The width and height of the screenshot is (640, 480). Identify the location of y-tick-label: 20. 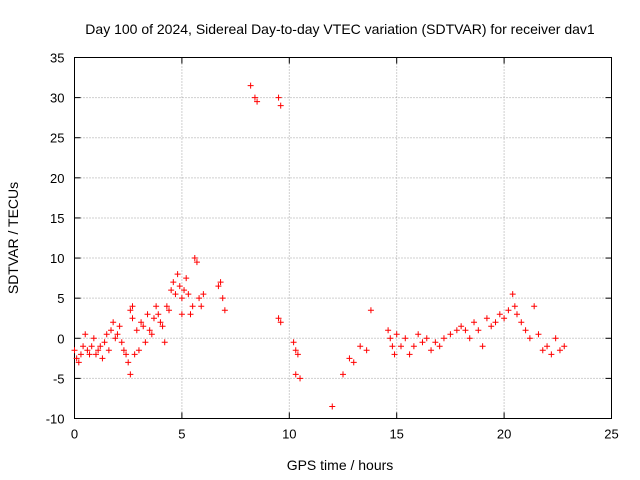
(57, 178).